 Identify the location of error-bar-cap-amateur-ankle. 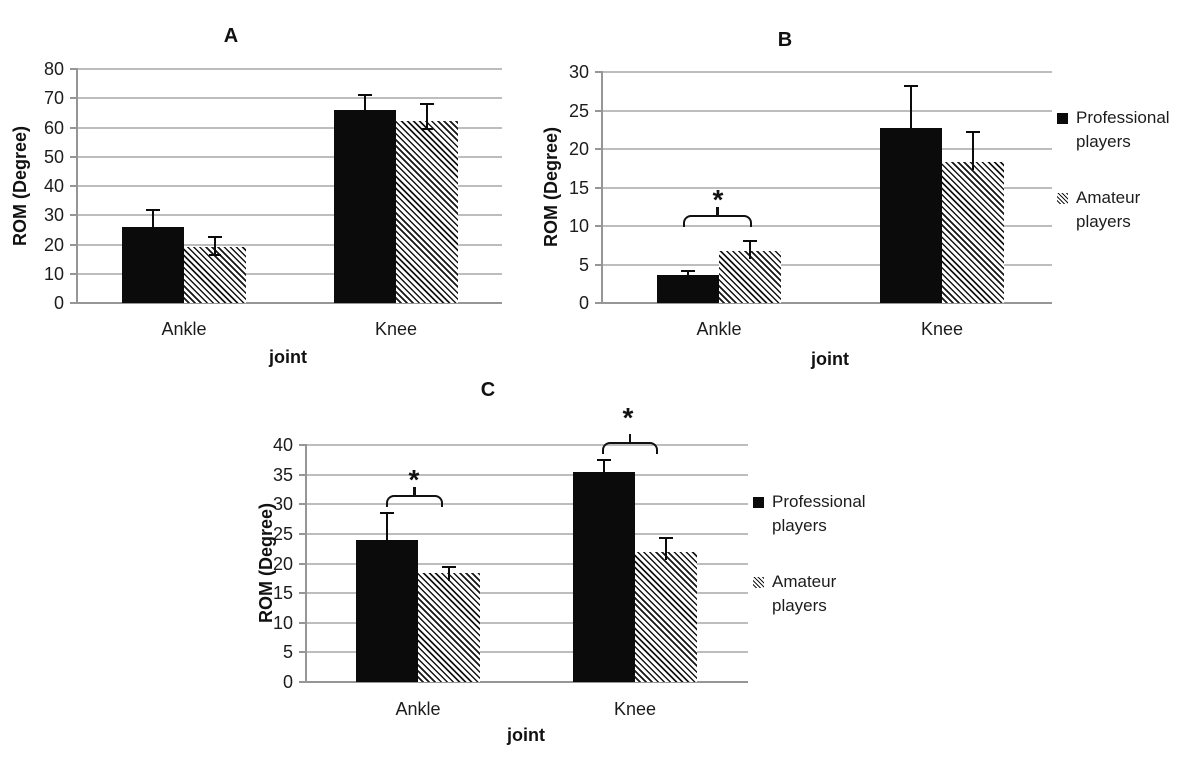
(750, 241).